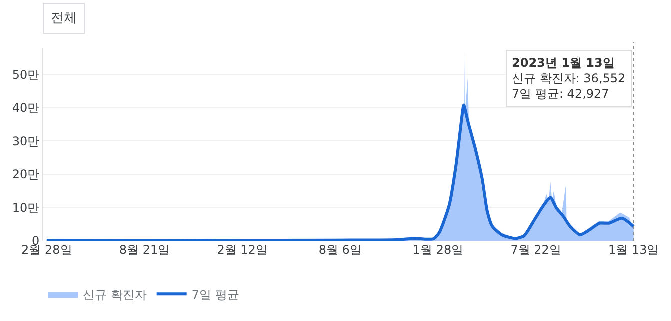 This screenshot has height=321, width=671. What do you see at coordinates (340, 250) in the screenshot?
I see `x-tick-label: 8월 6일` at bounding box center [340, 250].